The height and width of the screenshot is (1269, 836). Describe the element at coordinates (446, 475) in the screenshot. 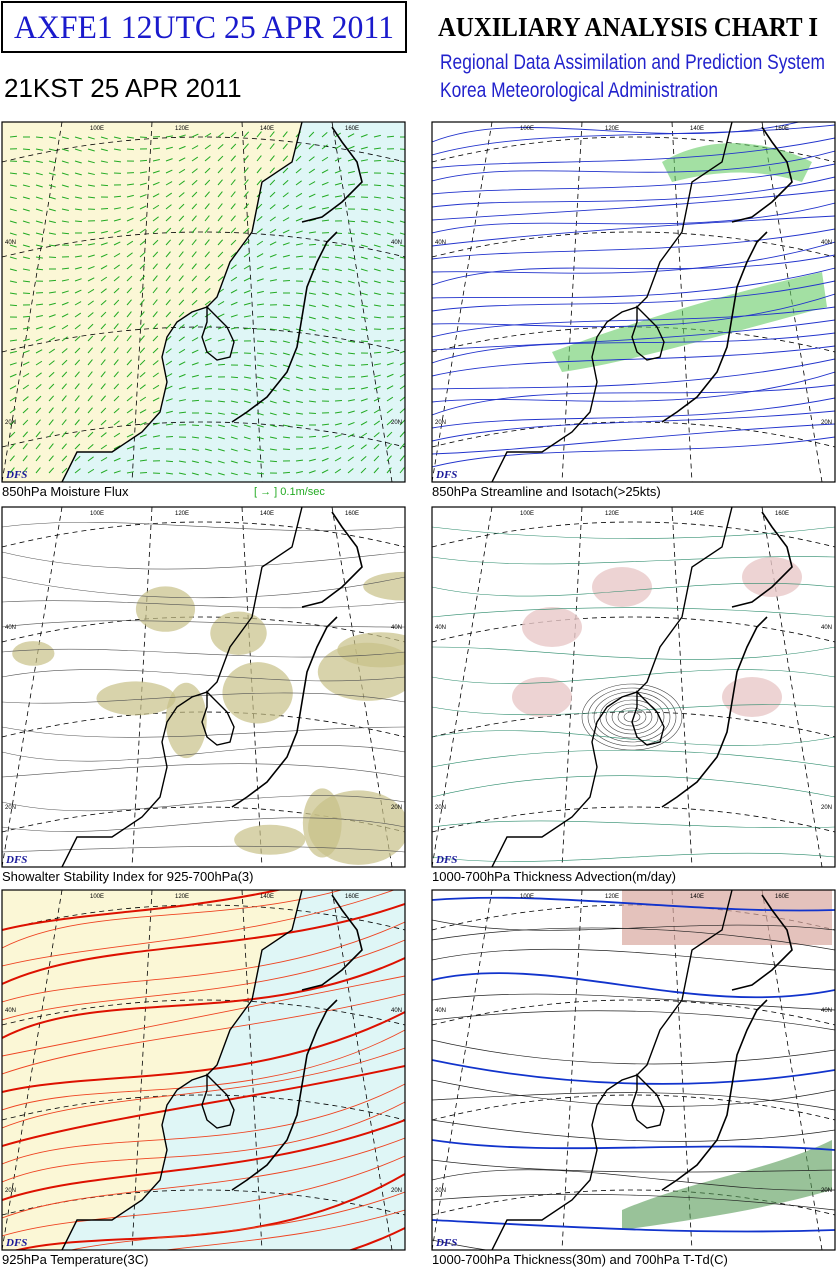

I see `stamp: DFS` at that location.